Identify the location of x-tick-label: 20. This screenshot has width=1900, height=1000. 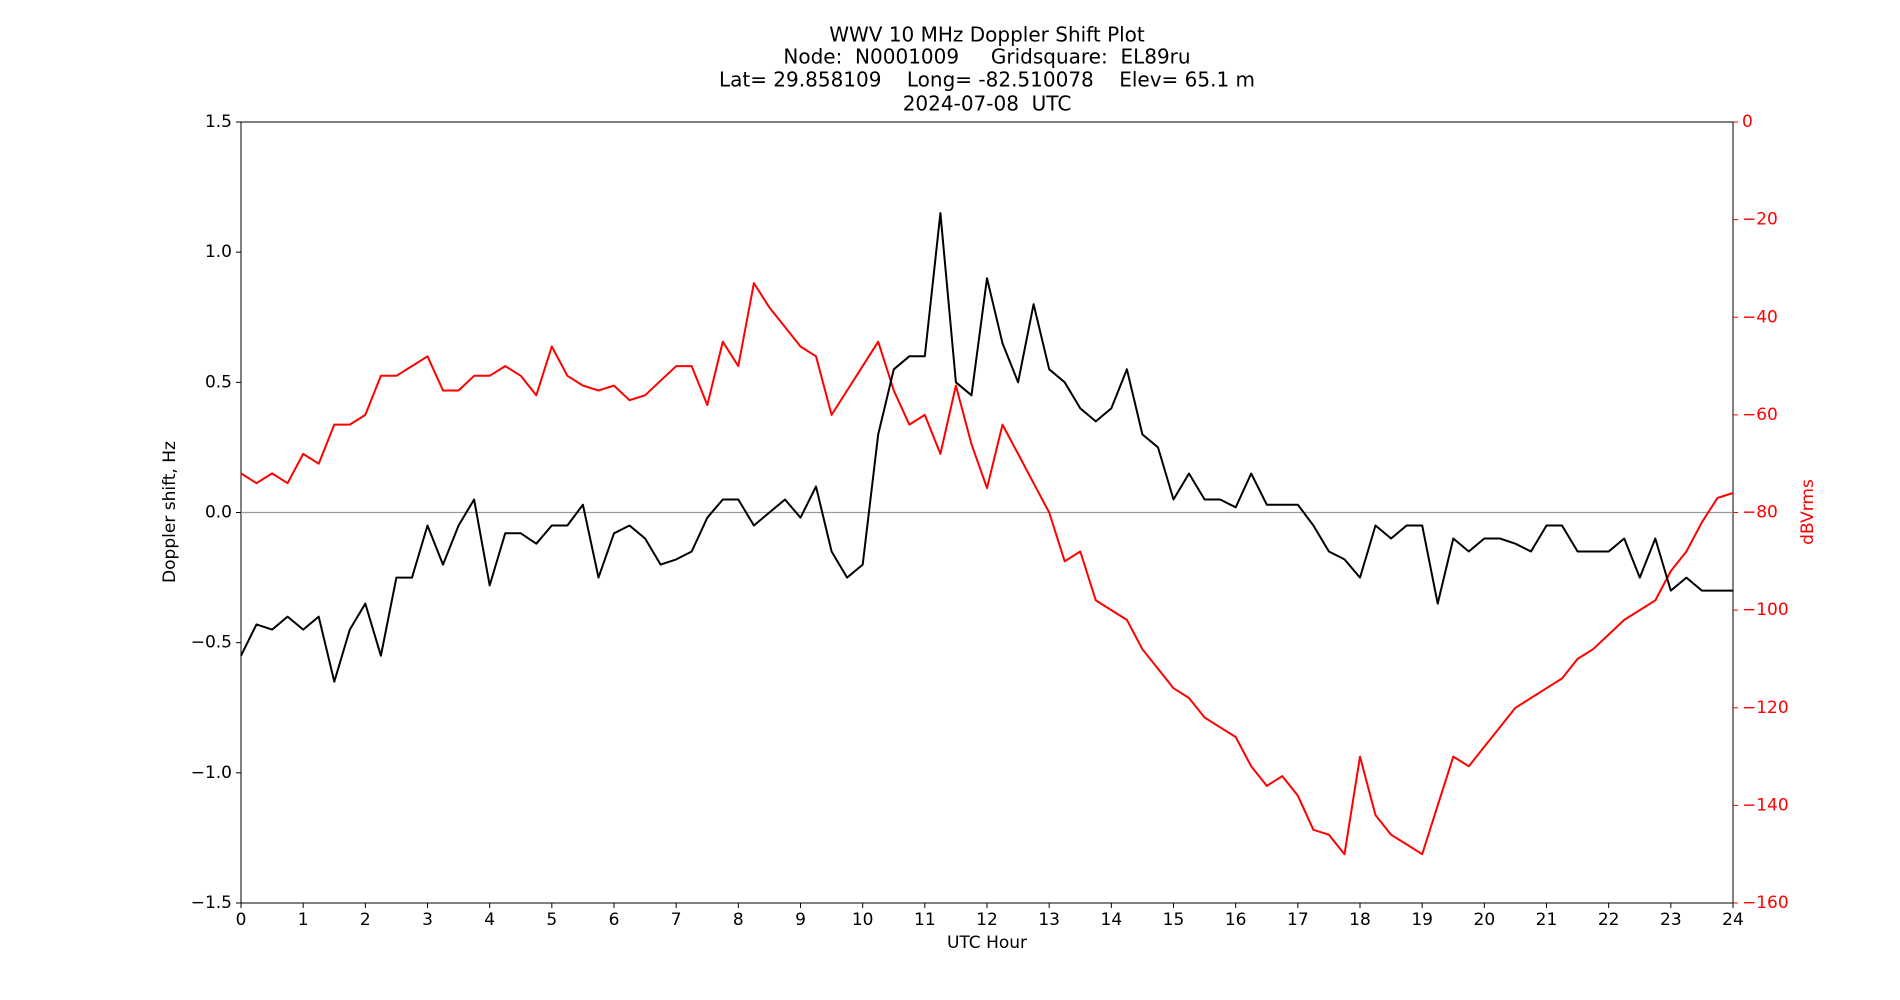
(1485, 920).